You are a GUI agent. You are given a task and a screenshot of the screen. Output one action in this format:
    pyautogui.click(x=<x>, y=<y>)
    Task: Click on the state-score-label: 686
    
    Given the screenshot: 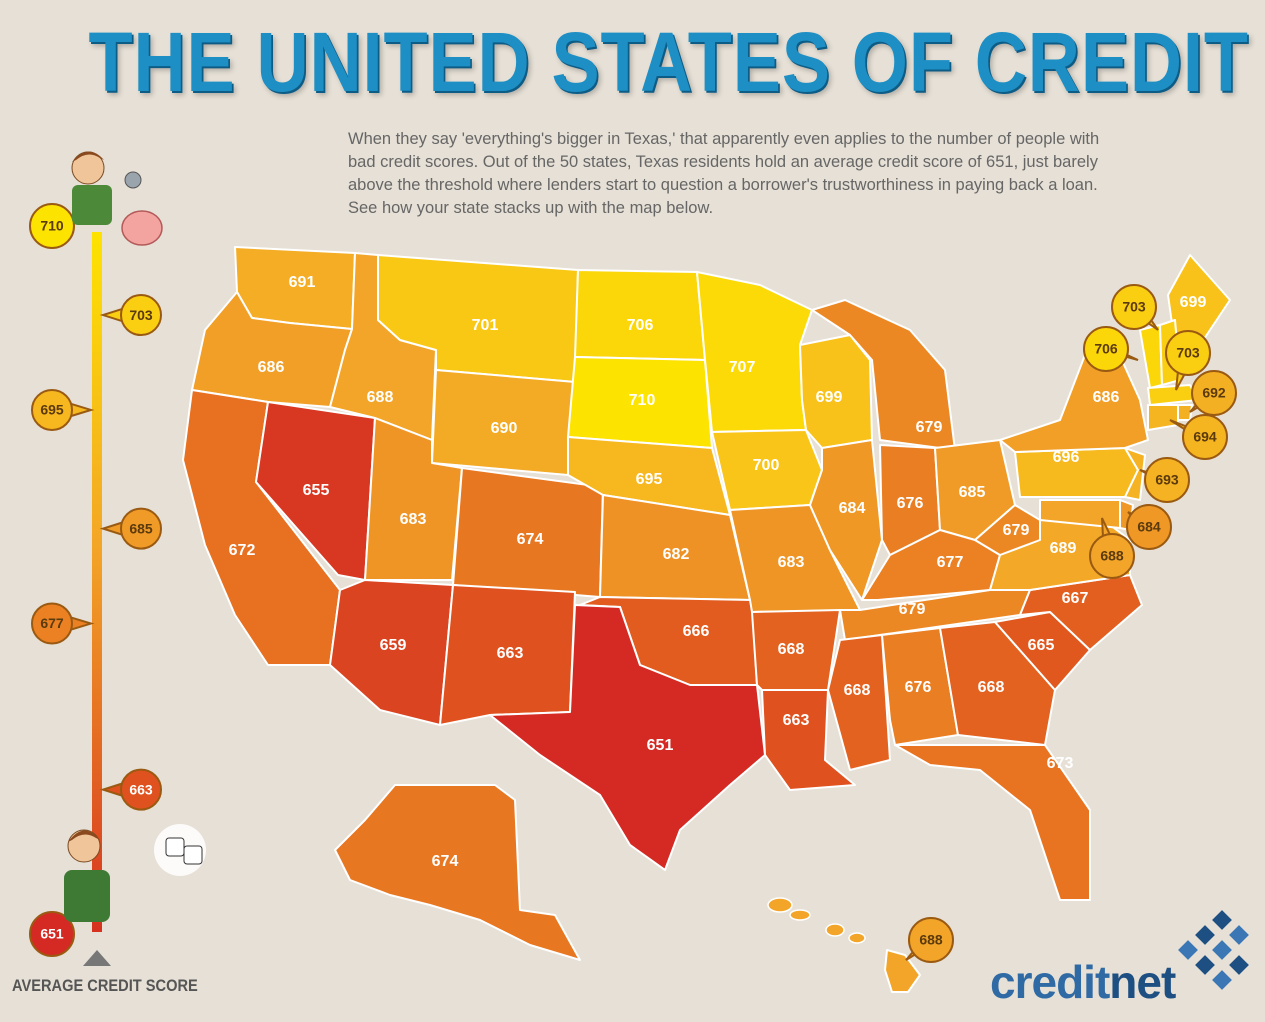 What is the action you would take?
    pyautogui.click(x=1106, y=397)
    